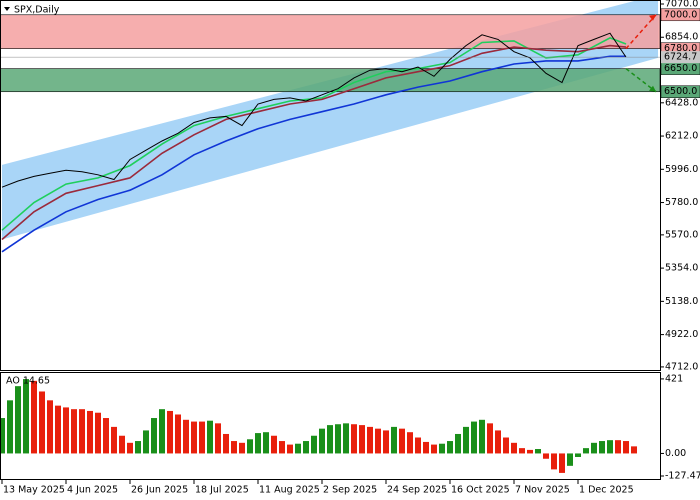 Image resolution: width=700 pixels, height=500 pixels. I want to click on x-tick-label: 24 Sep 2025, so click(417, 490).